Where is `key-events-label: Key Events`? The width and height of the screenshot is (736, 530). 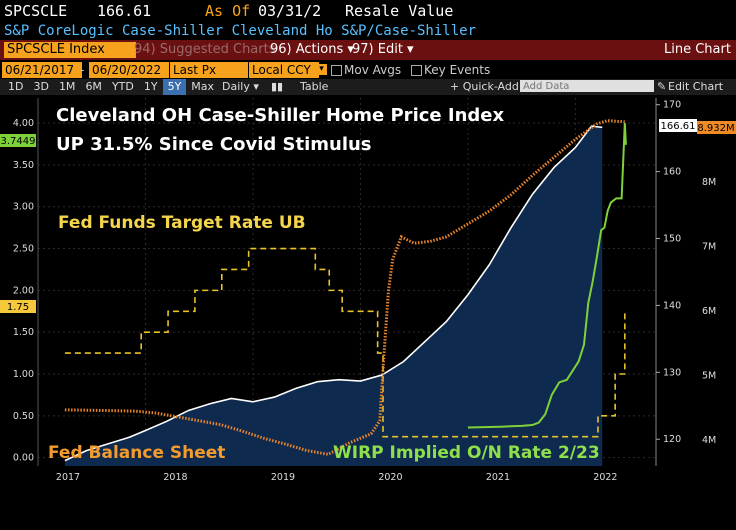
key-events-label: Key Events is located at coordinates (457, 70).